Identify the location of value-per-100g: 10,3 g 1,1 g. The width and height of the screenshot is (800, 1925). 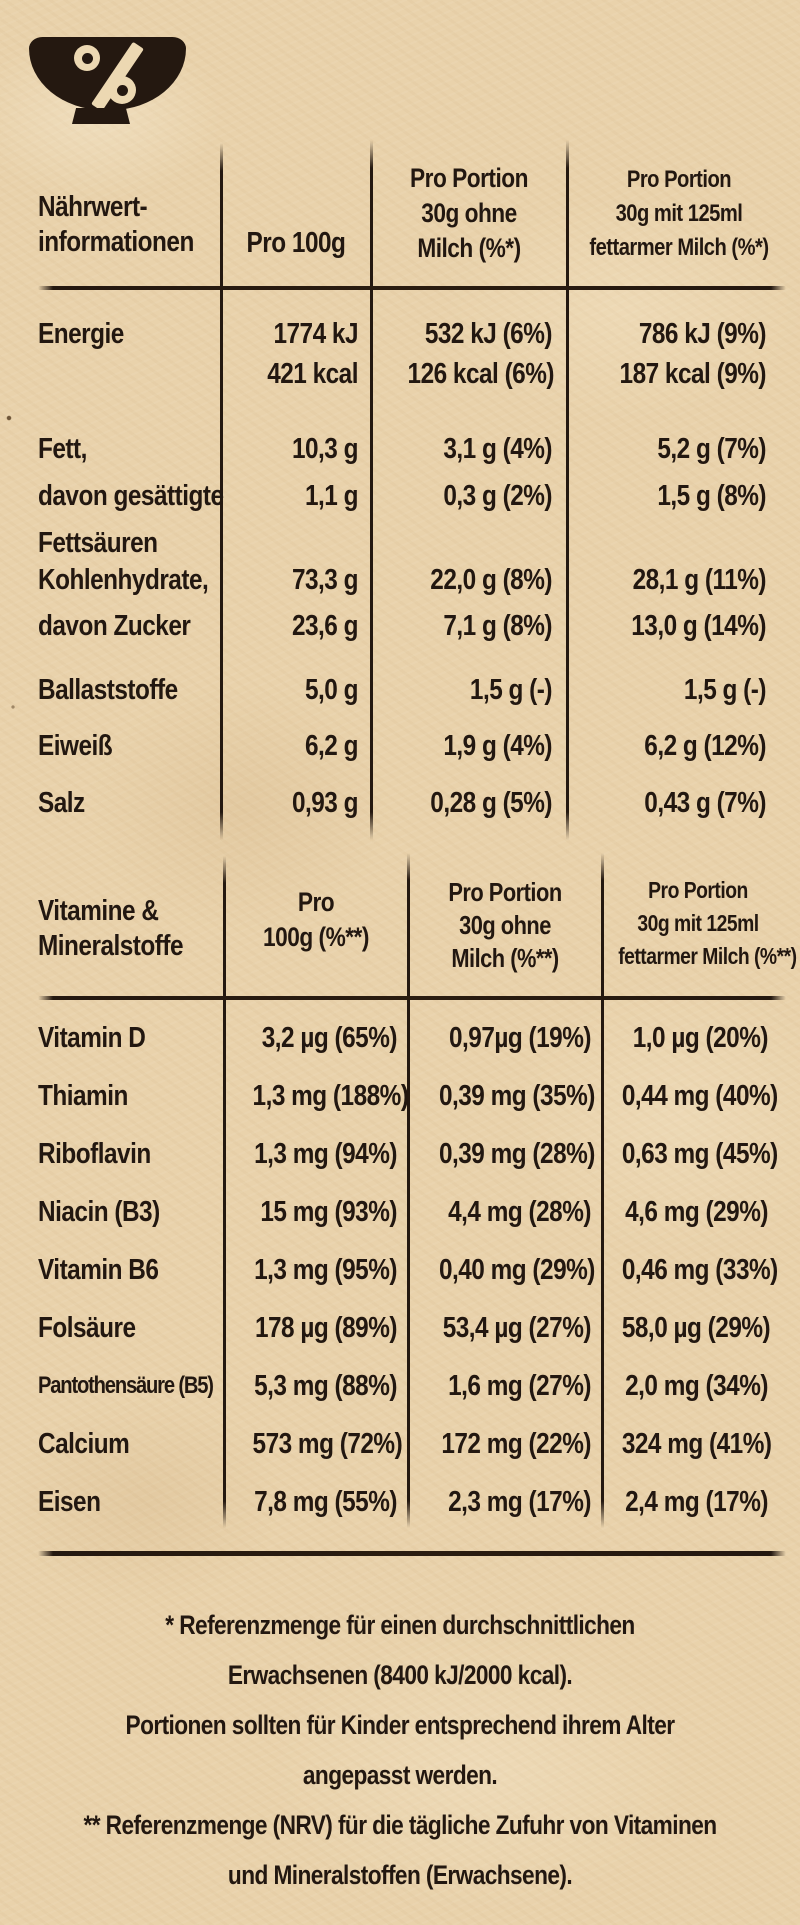
(301, 473).